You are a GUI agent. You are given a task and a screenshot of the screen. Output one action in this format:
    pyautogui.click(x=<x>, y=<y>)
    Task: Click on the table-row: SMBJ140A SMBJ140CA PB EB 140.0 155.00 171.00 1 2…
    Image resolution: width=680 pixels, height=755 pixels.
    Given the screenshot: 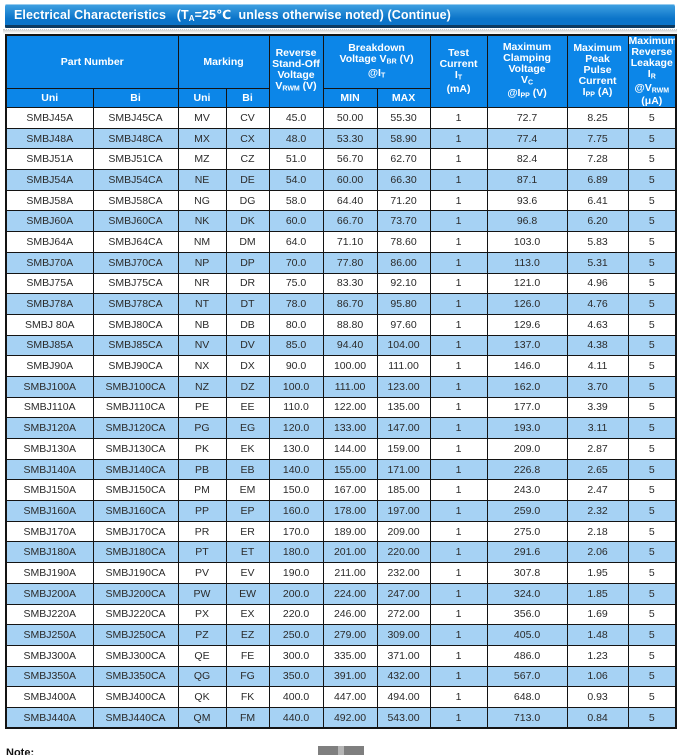 What is the action you would take?
    pyautogui.click(x=341, y=469)
    